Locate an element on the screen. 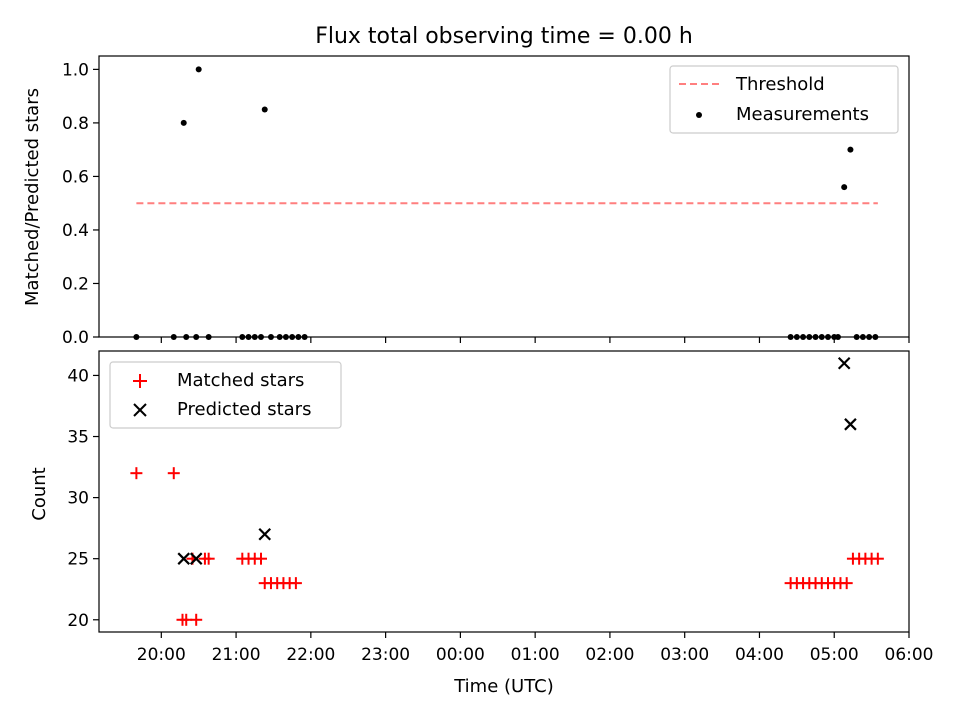  bottom-x-tick-label: 21:00 is located at coordinates (236, 655).